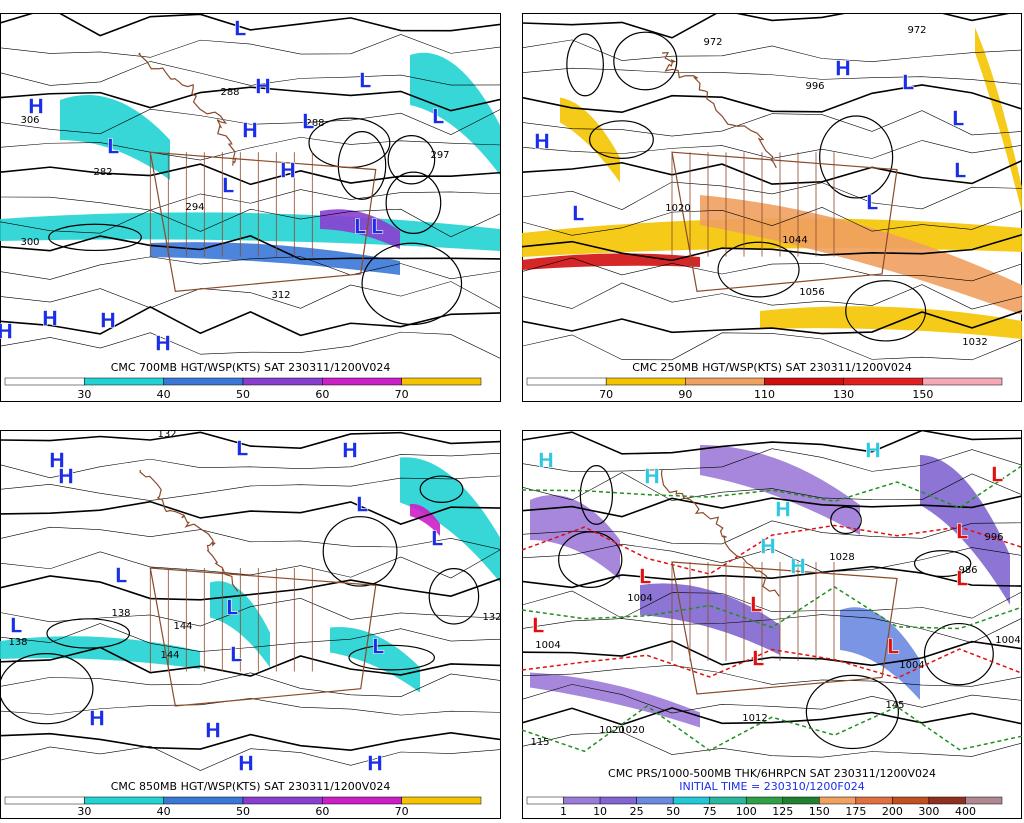 This screenshot has width=1024, height=823. What do you see at coordinates (965, 811) in the screenshot?
I see `colorbar-label: 400` at bounding box center [965, 811].